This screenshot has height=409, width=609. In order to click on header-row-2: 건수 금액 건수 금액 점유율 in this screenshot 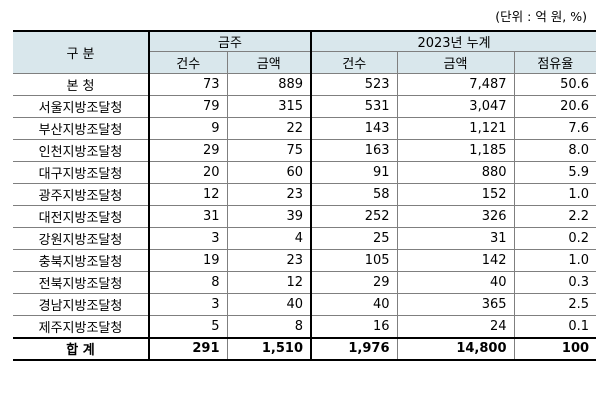, I will do `click(305, 62)`.